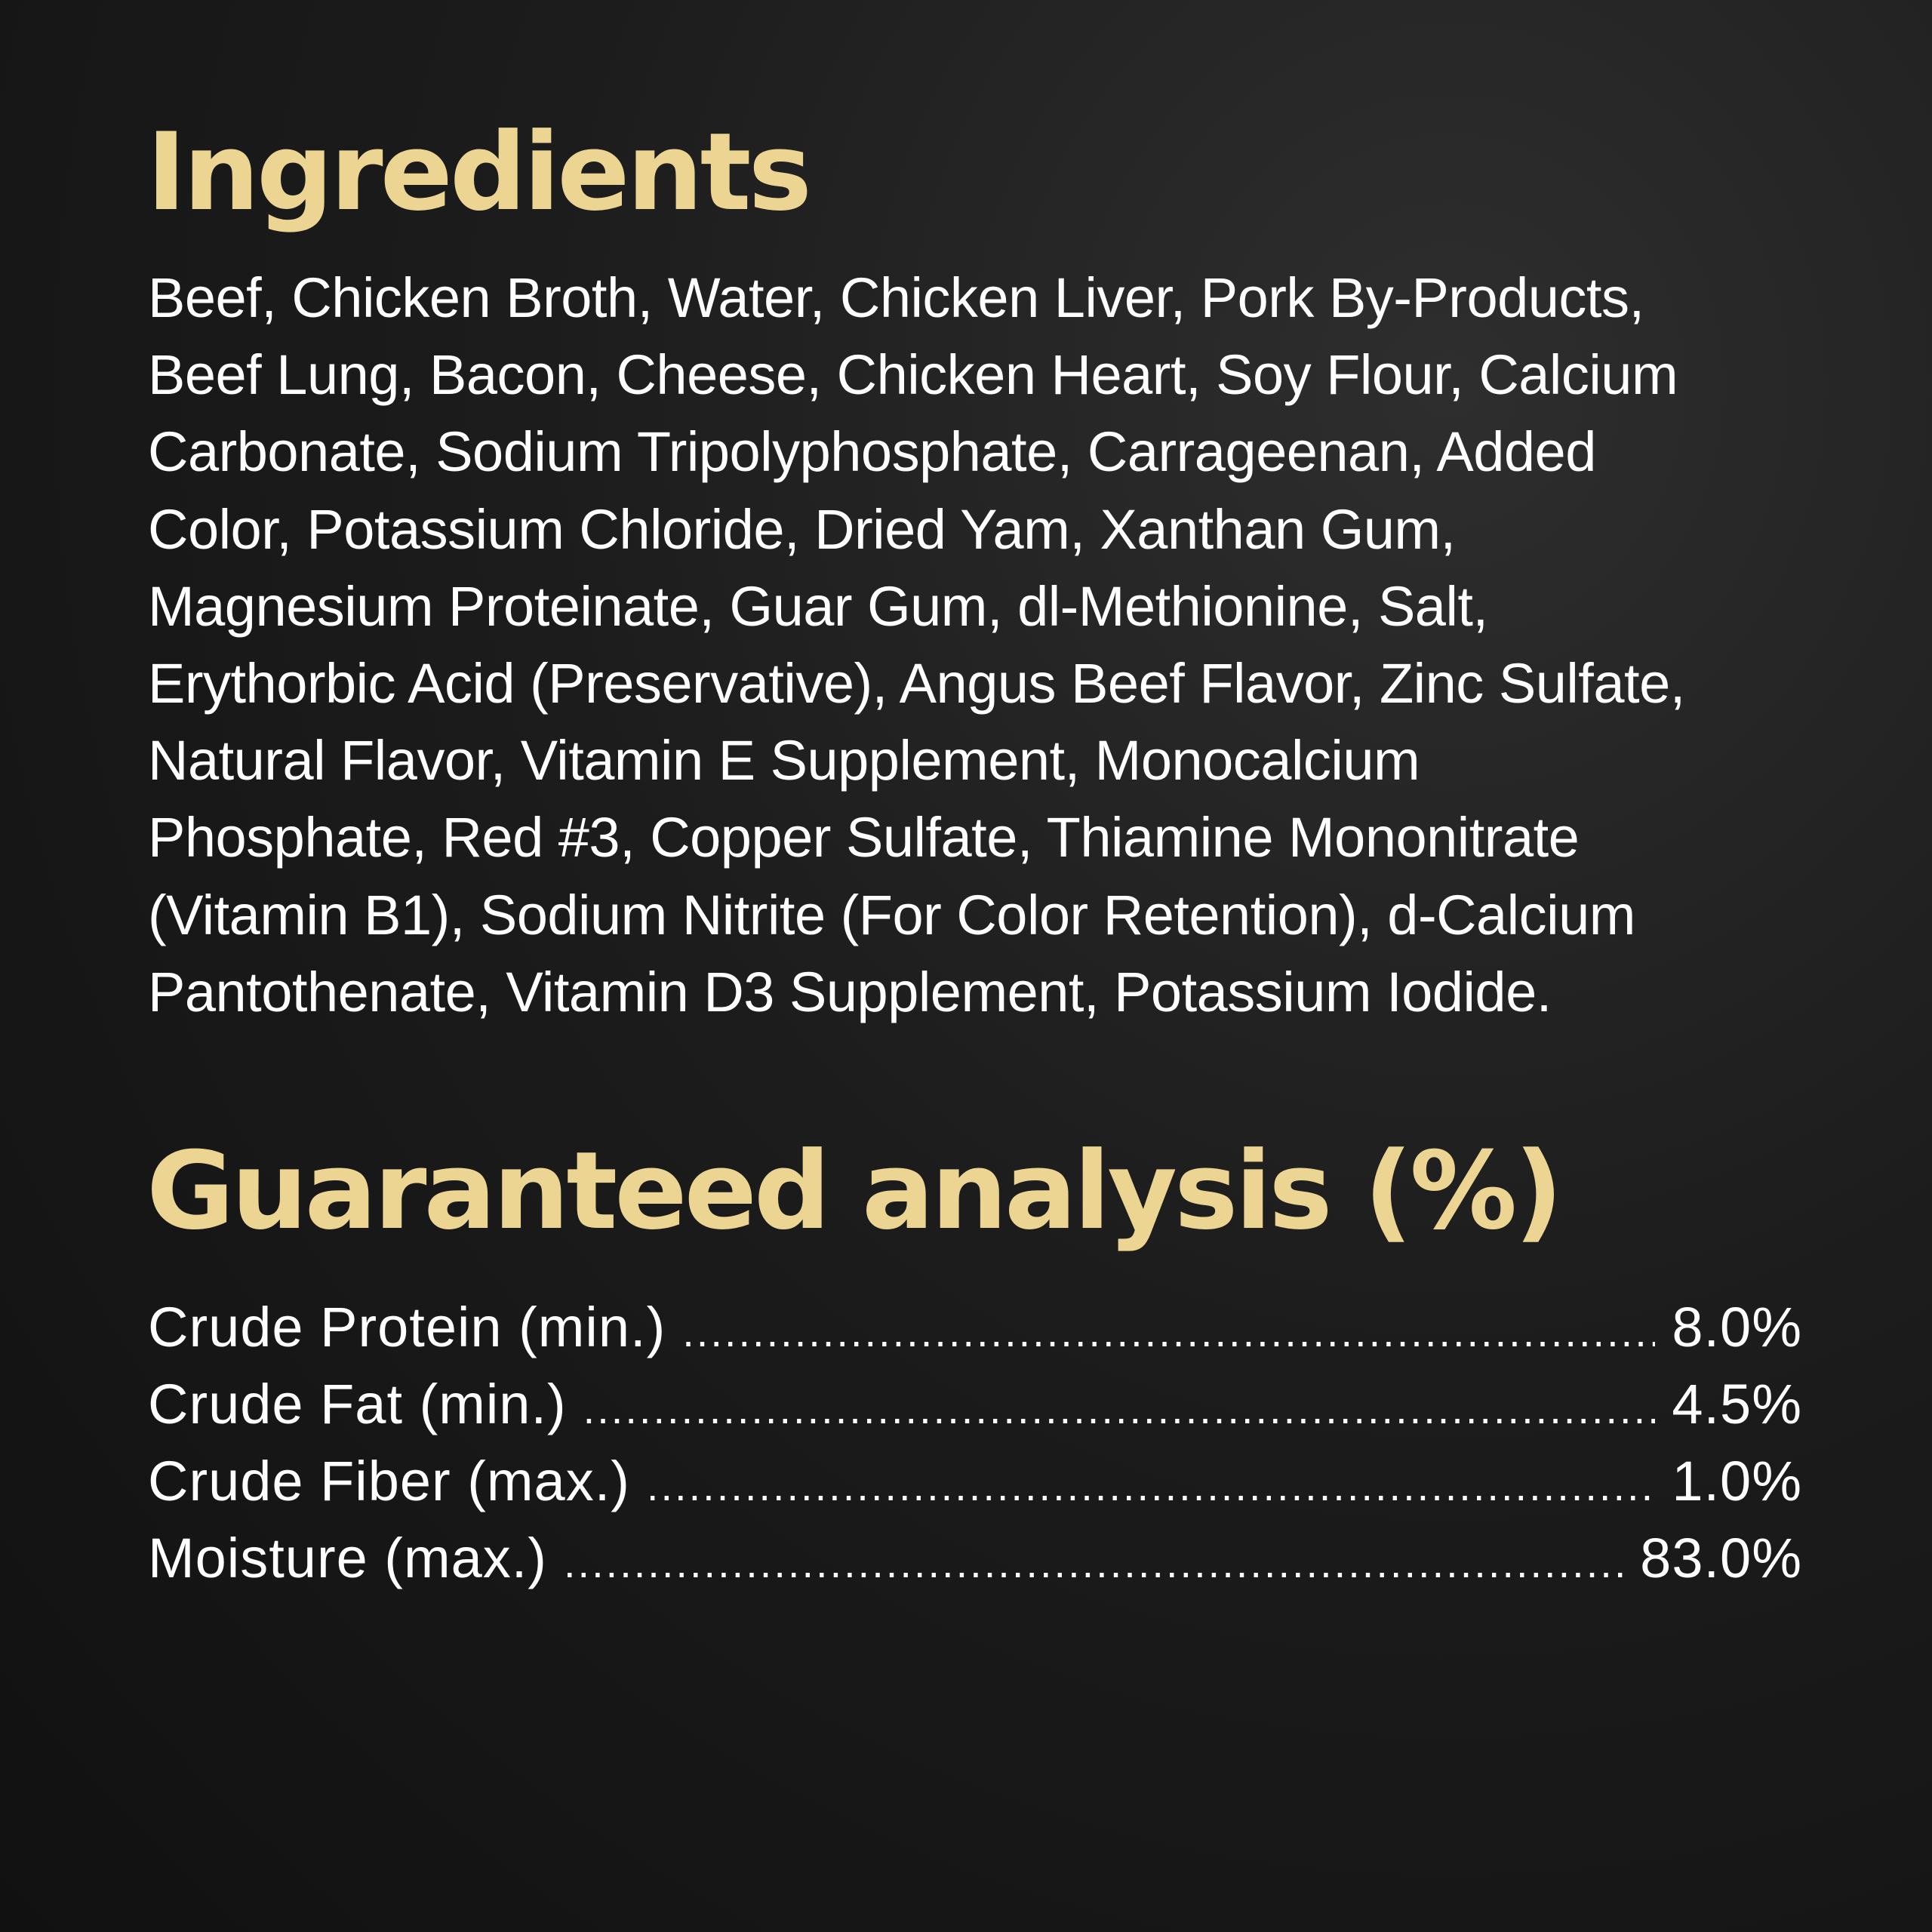  Describe the element at coordinates (1737, 1481) in the screenshot. I see `analysis-value: 1.0%` at that location.